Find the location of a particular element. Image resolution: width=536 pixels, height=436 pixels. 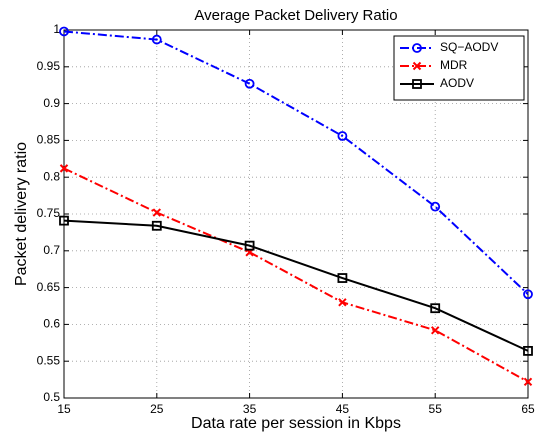

y-tick-label: 1 is located at coordinates (56, 29).